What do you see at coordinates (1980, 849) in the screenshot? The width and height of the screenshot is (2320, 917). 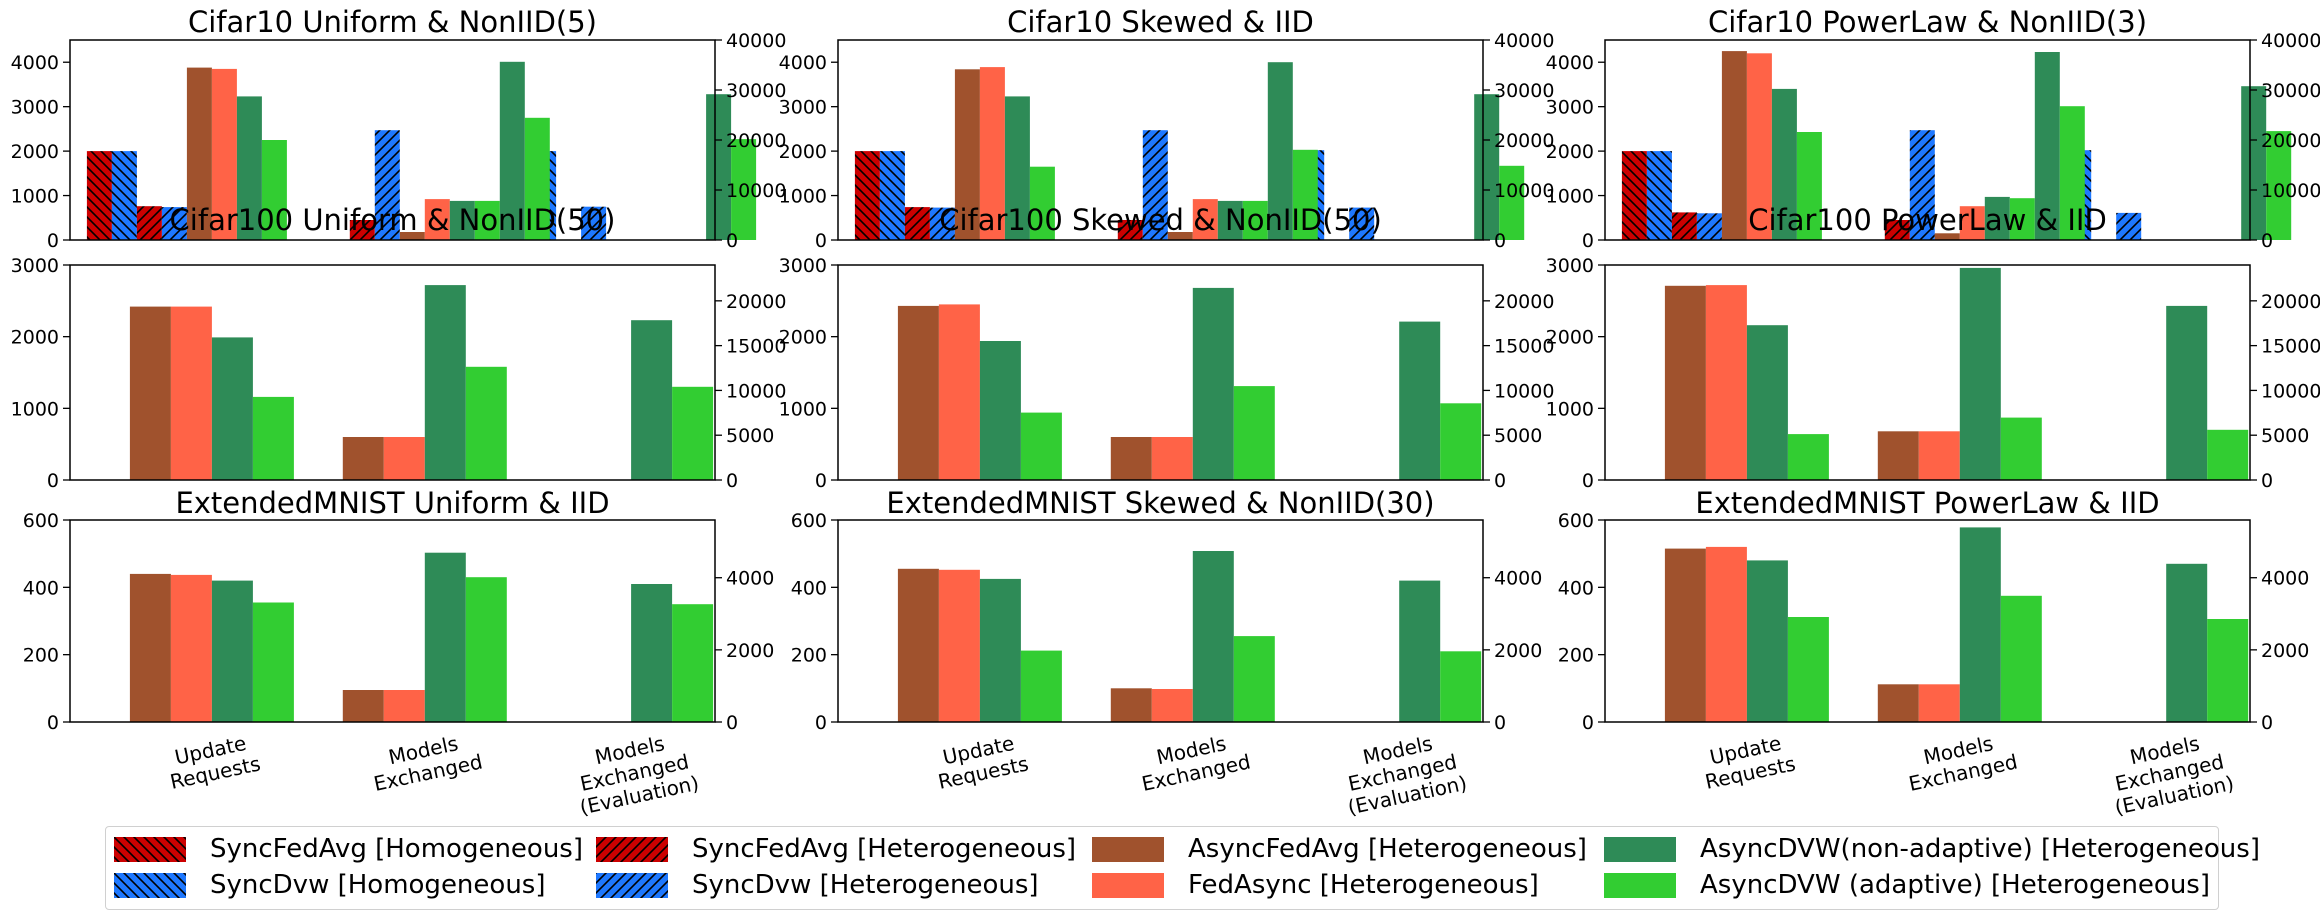 I see `legend-label-7: AsyncDVW(non-adaptive) [Heterogeneous]` at bounding box center [1980, 849].